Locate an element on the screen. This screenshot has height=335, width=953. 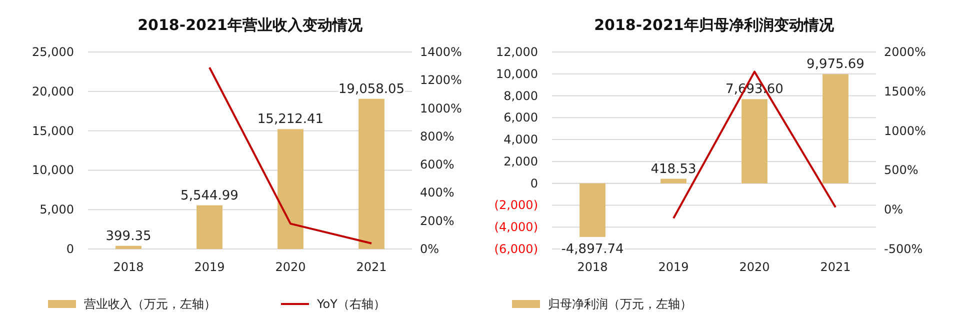
y-tick-label: 20,000 is located at coordinates (53, 91).